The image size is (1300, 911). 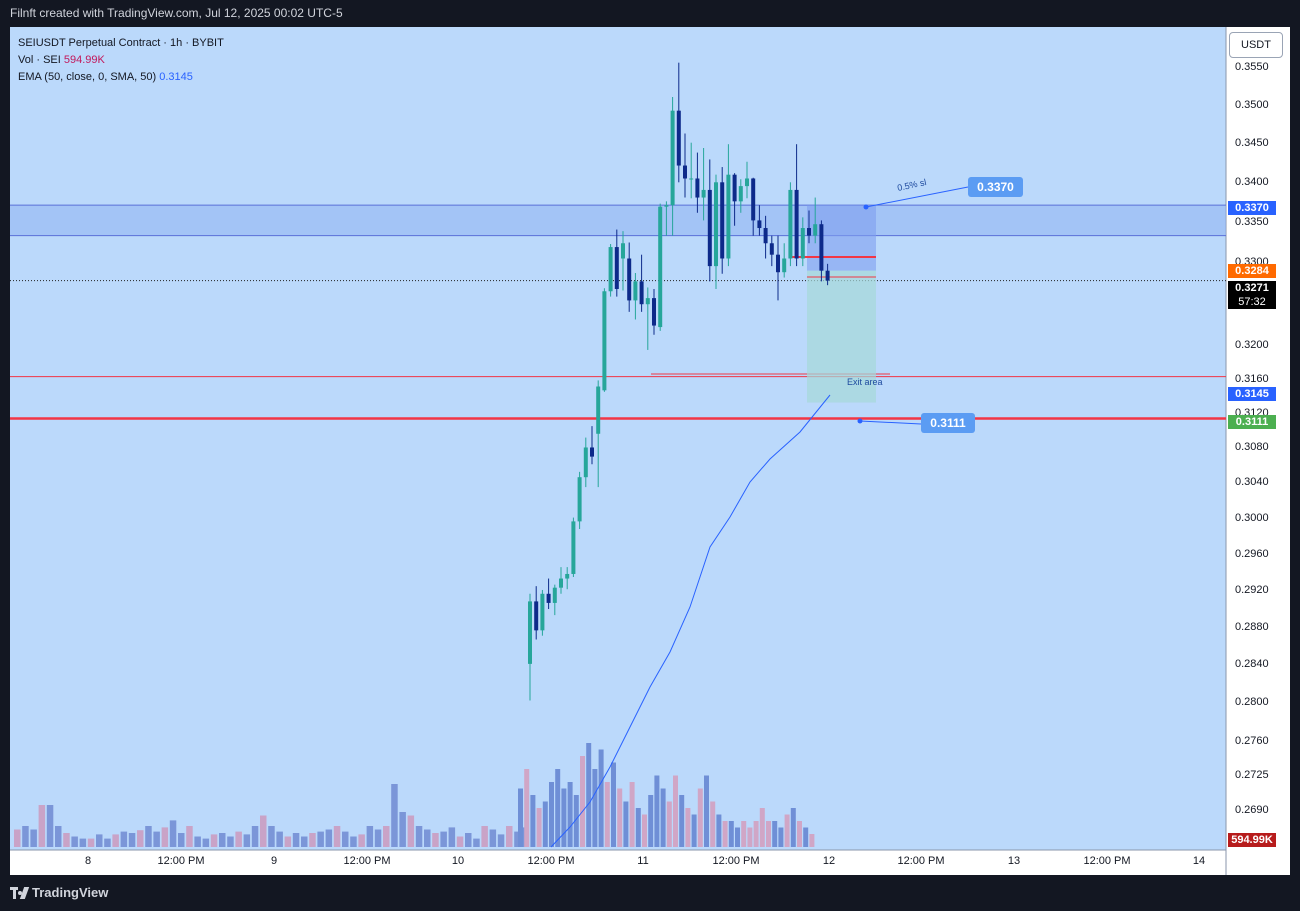 I want to click on y-tick-label: 0.3160, so click(x=1252, y=379).